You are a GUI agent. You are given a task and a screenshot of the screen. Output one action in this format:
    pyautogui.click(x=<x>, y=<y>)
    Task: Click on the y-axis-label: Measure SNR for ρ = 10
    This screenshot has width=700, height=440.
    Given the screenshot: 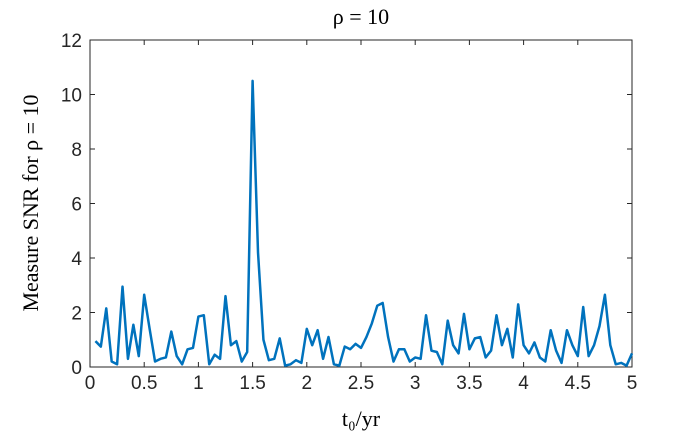 What is the action you would take?
    pyautogui.click(x=30, y=202)
    